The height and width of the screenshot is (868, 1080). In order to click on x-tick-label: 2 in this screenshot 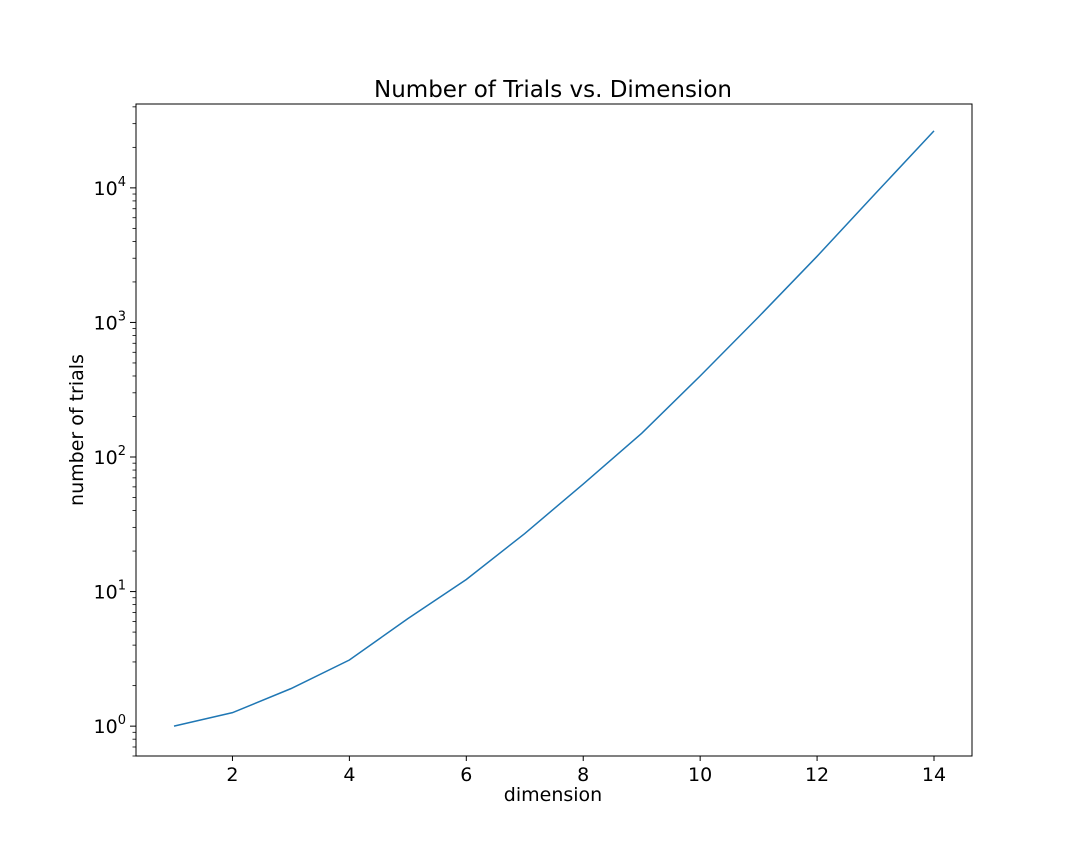, I will do `click(232, 775)`.